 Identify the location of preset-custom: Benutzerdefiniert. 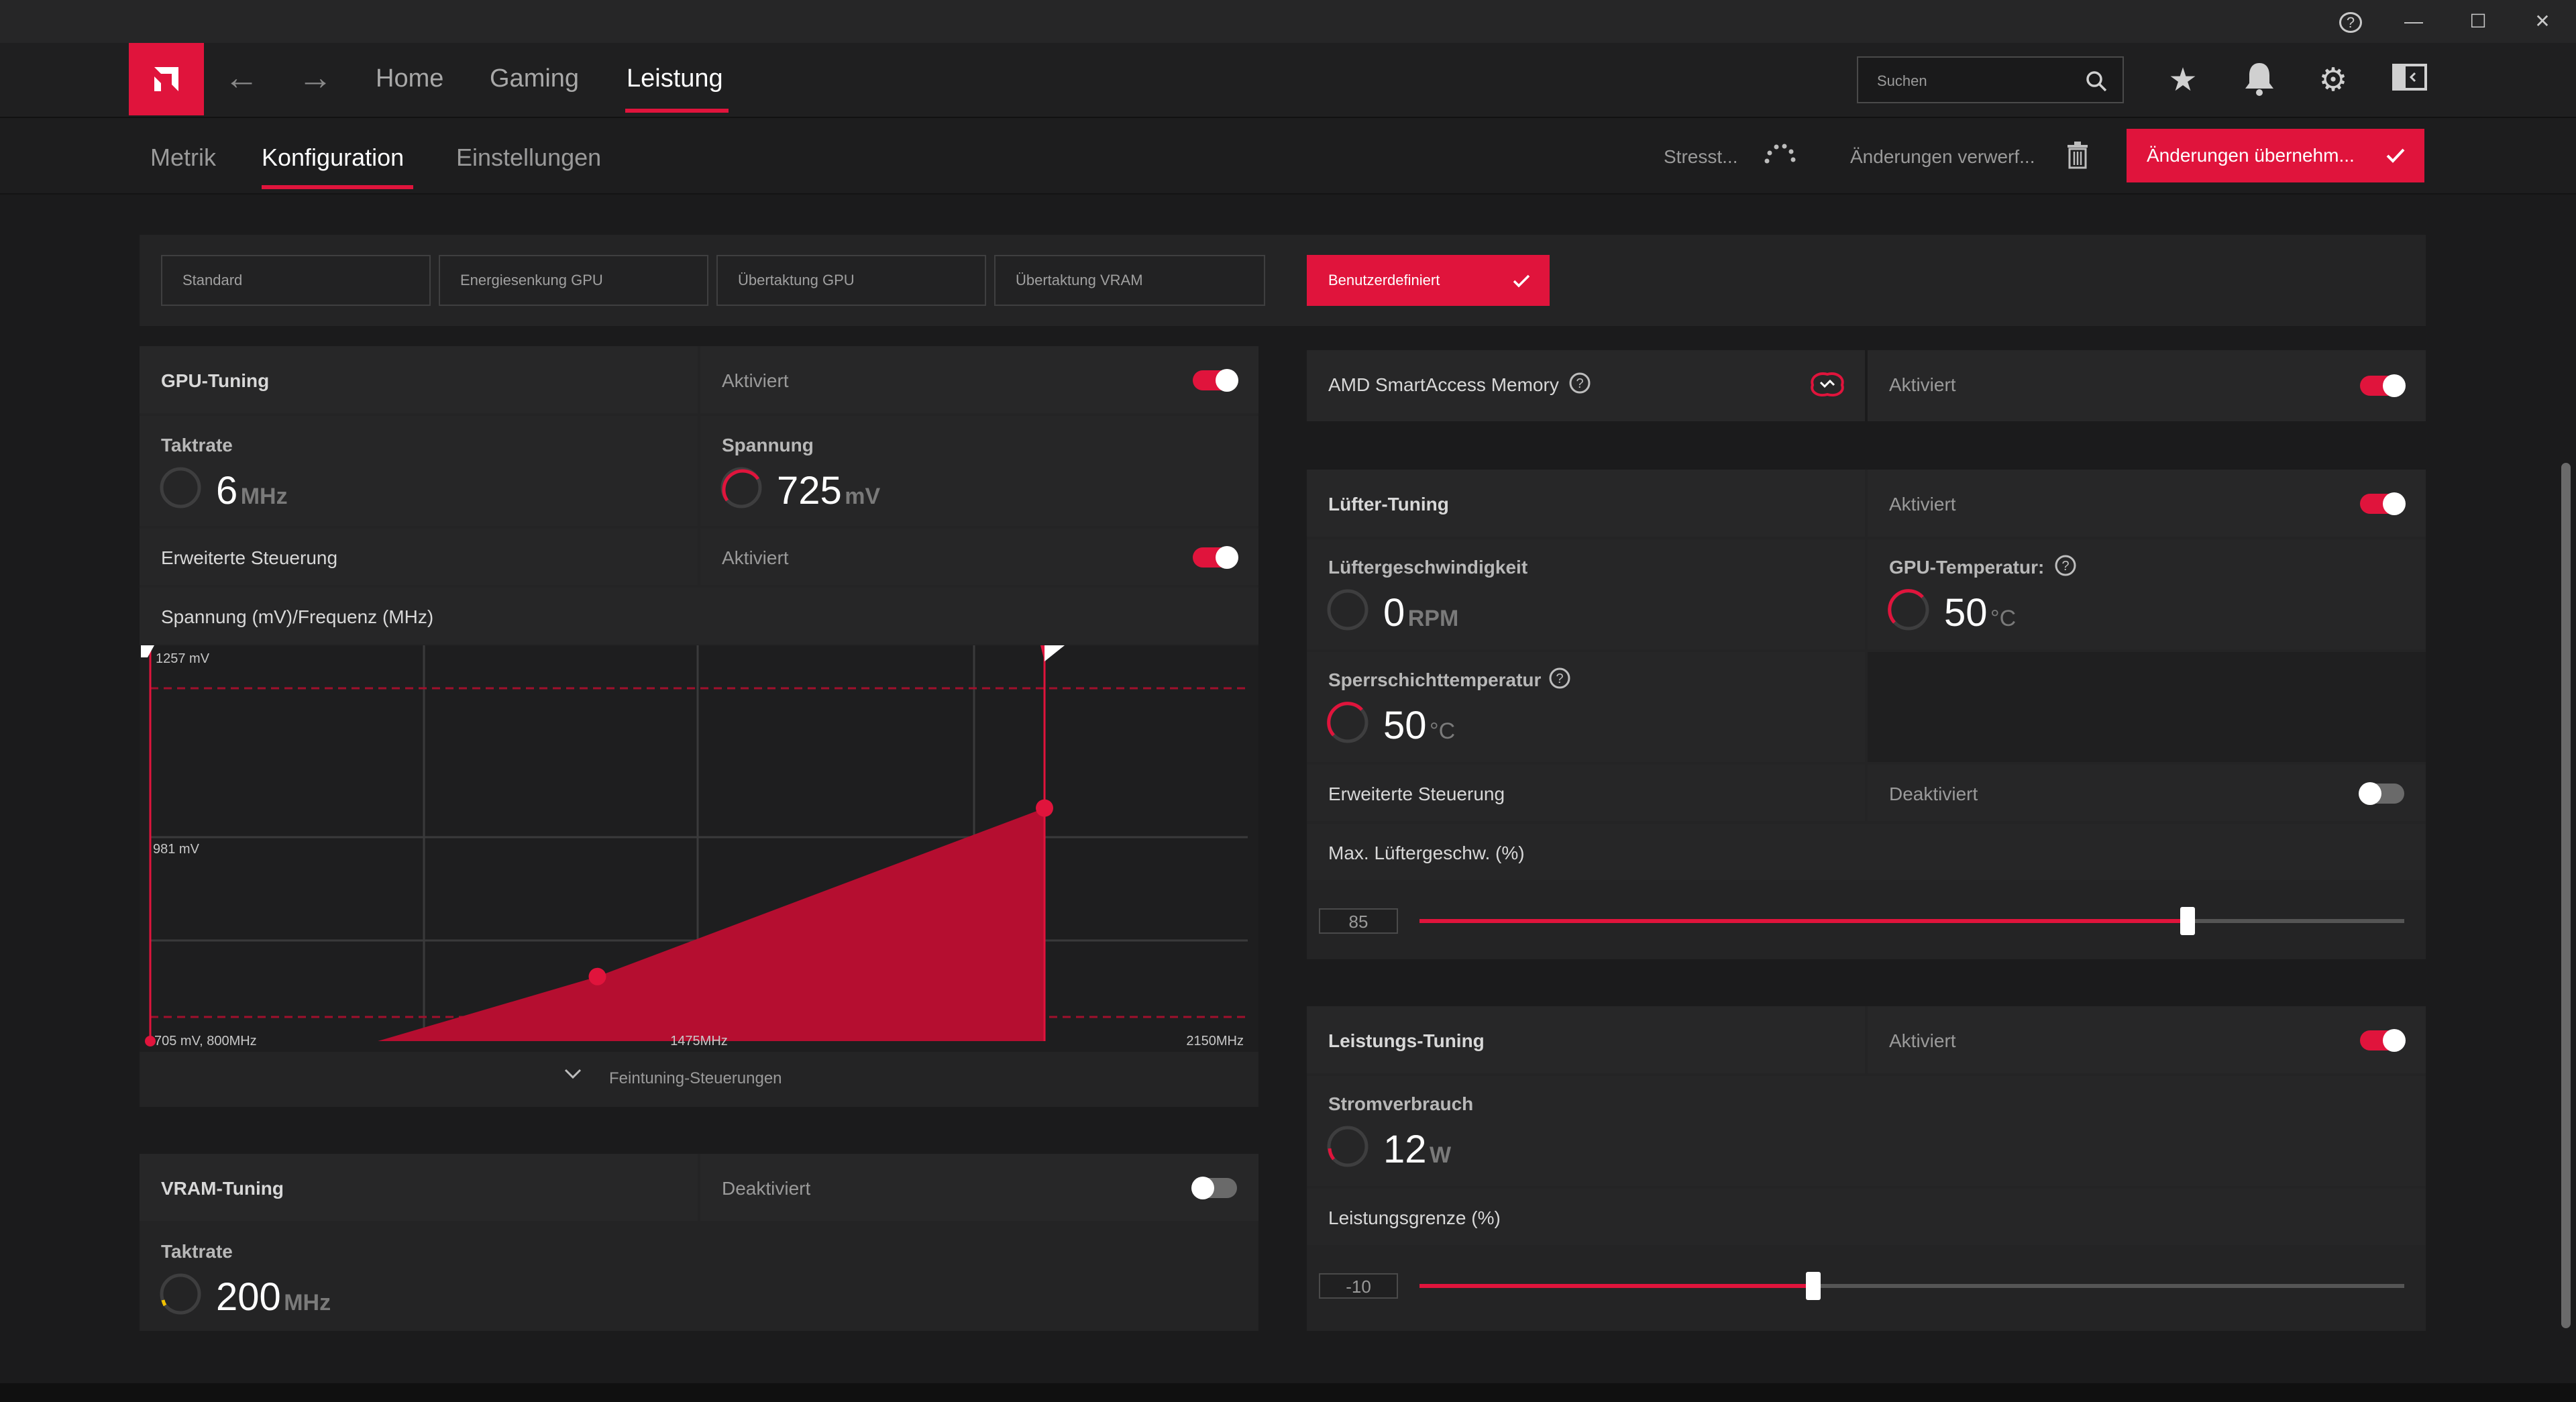
(1428, 281).